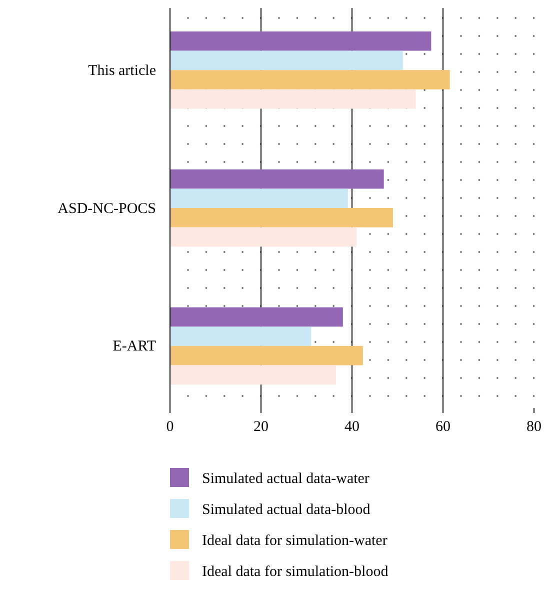  What do you see at coordinates (286, 510) in the screenshot?
I see `legend-label: Simulated actual data-blood` at bounding box center [286, 510].